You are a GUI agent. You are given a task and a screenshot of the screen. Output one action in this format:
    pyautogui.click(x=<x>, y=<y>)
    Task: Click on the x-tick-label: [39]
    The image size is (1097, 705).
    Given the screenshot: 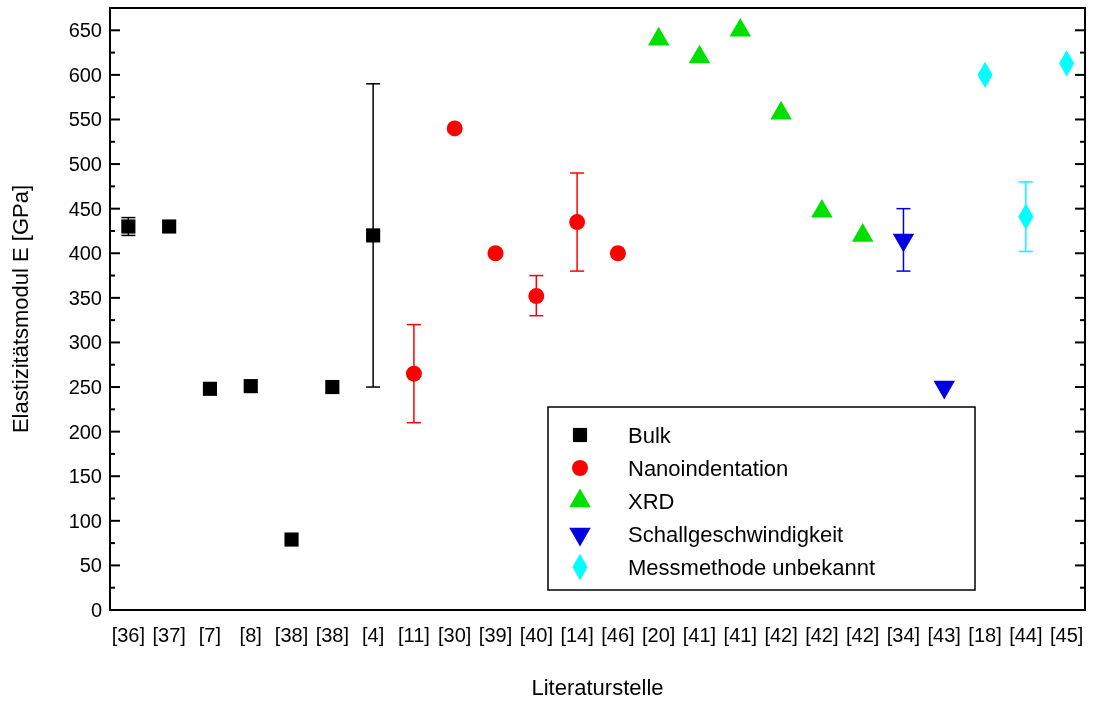 What is the action you would take?
    pyautogui.click(x=495, y=635)
    